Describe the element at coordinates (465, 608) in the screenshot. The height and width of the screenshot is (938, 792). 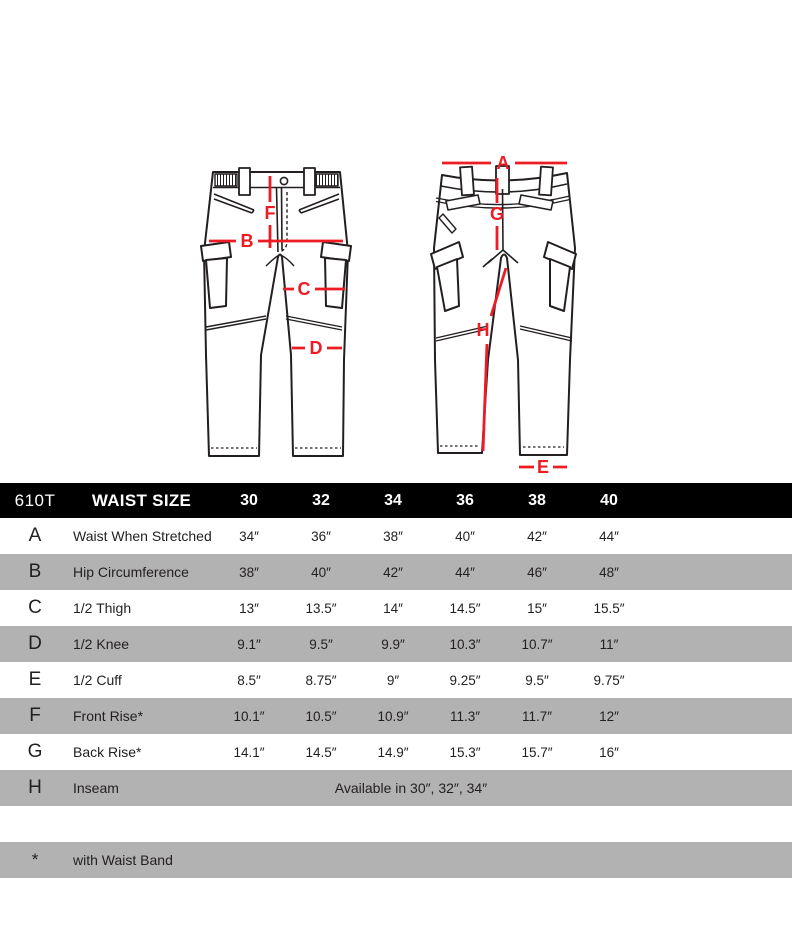
I see `measurement-value: 14.5″` at that location.